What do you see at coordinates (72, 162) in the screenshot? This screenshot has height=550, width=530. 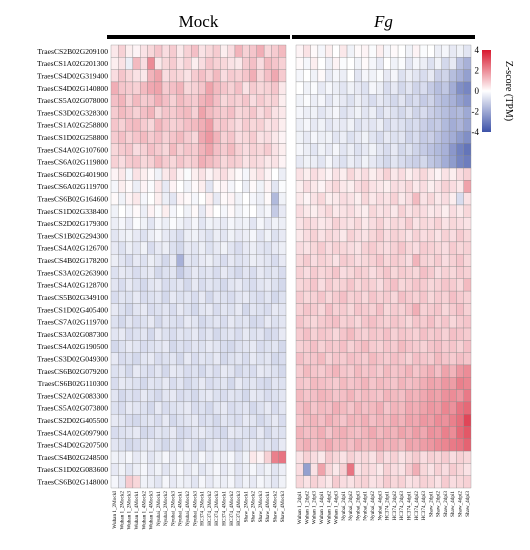 I see `row-label: TraesCS6A02G119800` at bounding box center [72, 162].